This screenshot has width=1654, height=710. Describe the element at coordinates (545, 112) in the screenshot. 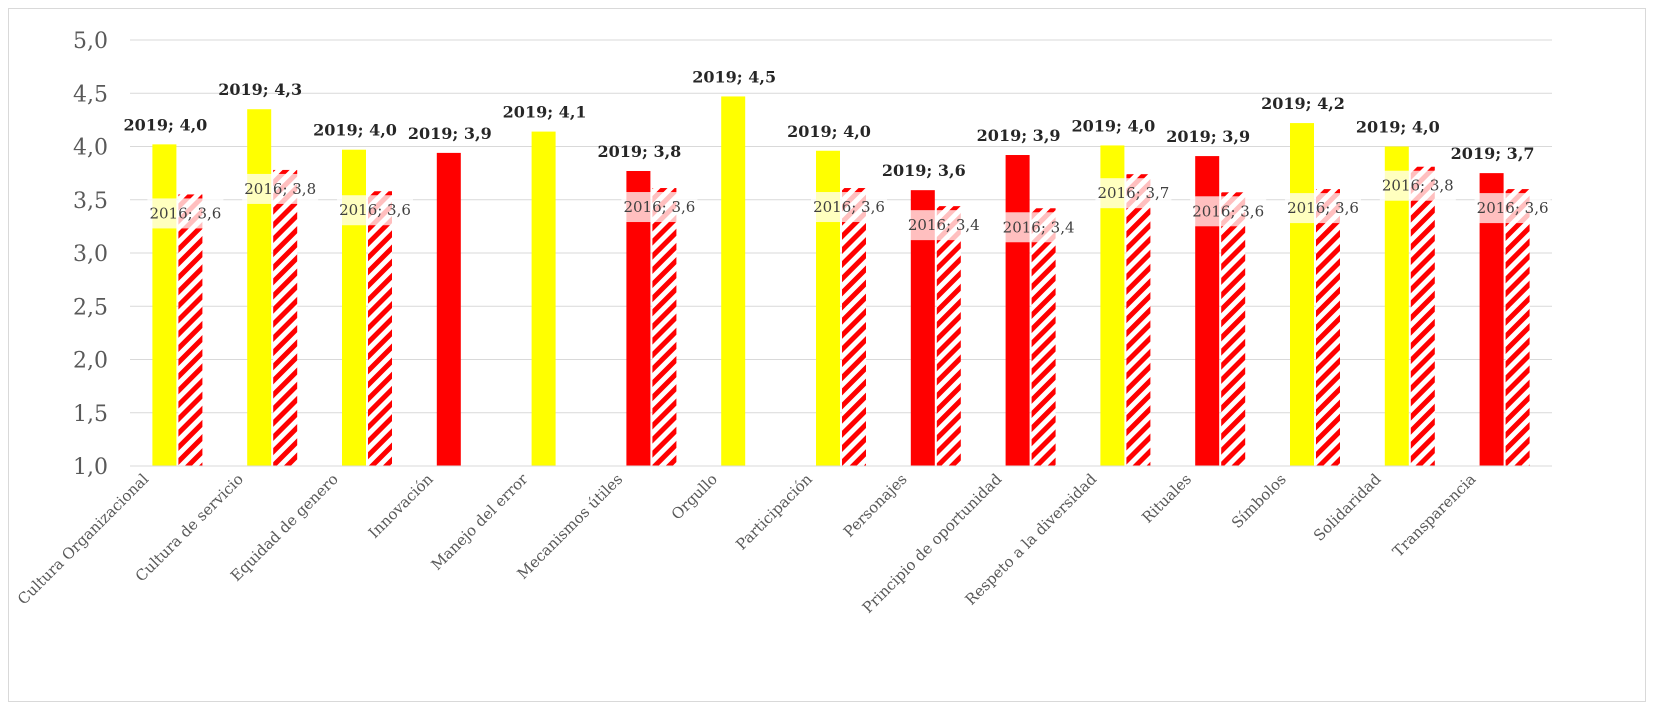

I see `data-label-2019: 2019; 4,1` at that location.